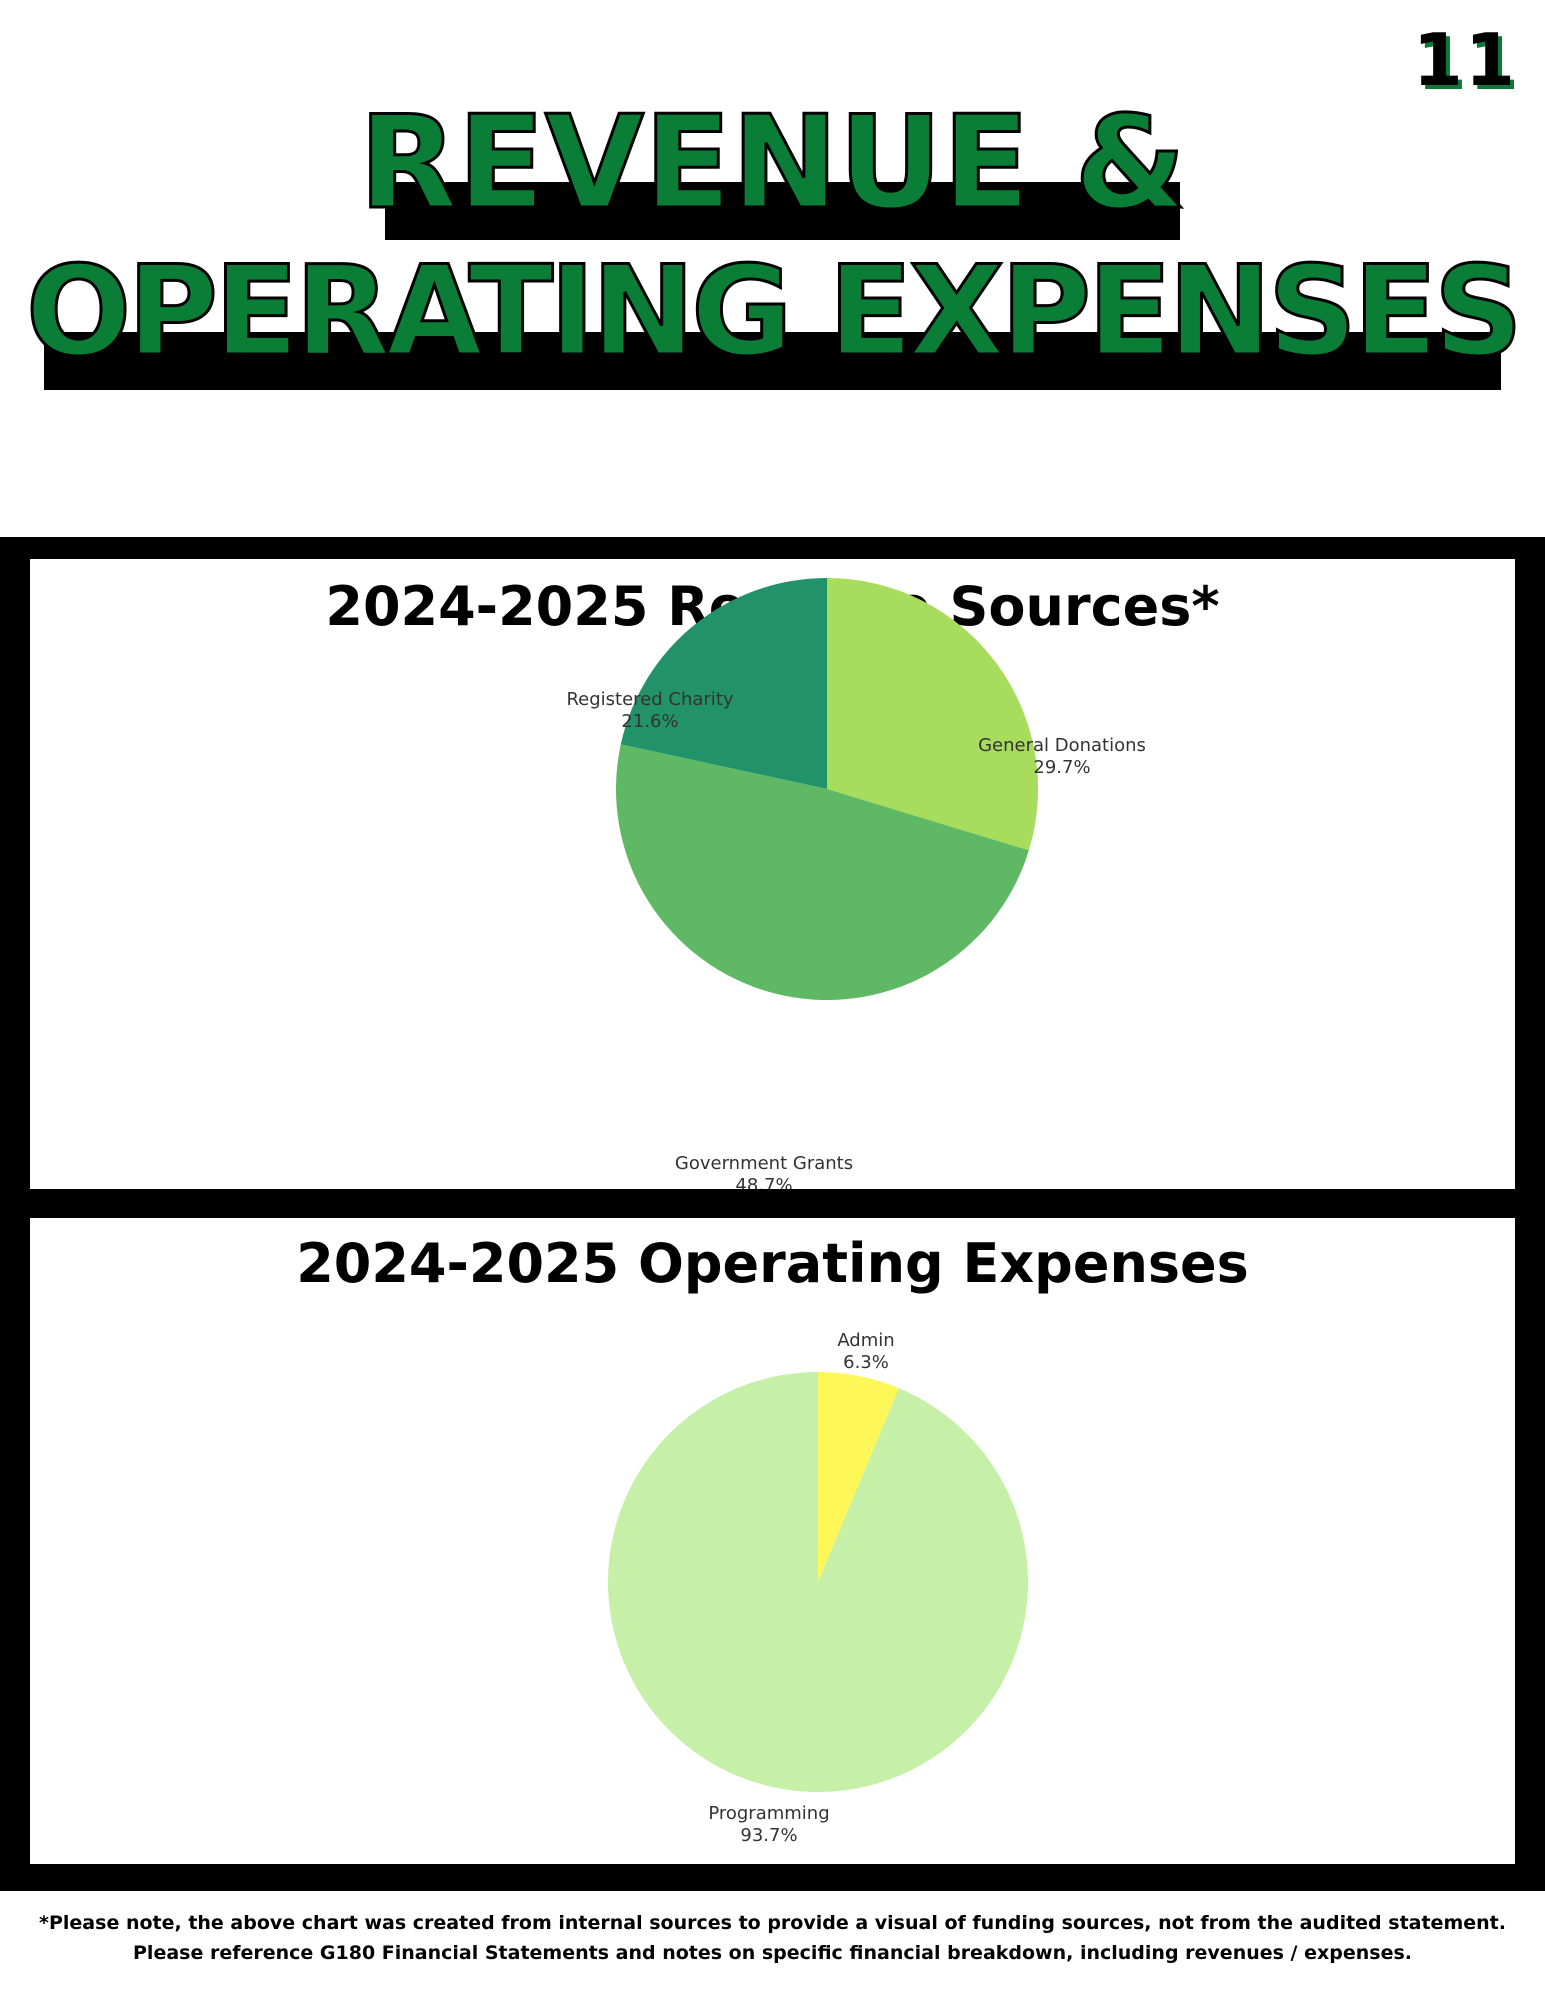  What do you see at coordinates (1061, 767) in the screenshot?
I see `slice-value-general-donations: 29.7%` at bounding box center [1061, 767].